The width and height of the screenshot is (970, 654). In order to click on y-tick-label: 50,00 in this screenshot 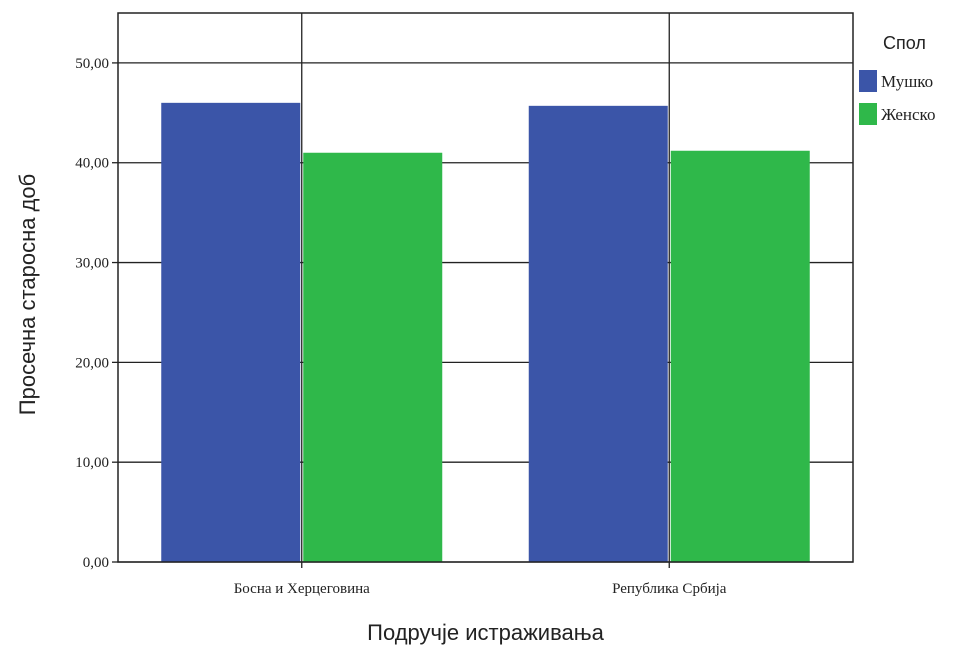, I will do `click(92, 64)`.